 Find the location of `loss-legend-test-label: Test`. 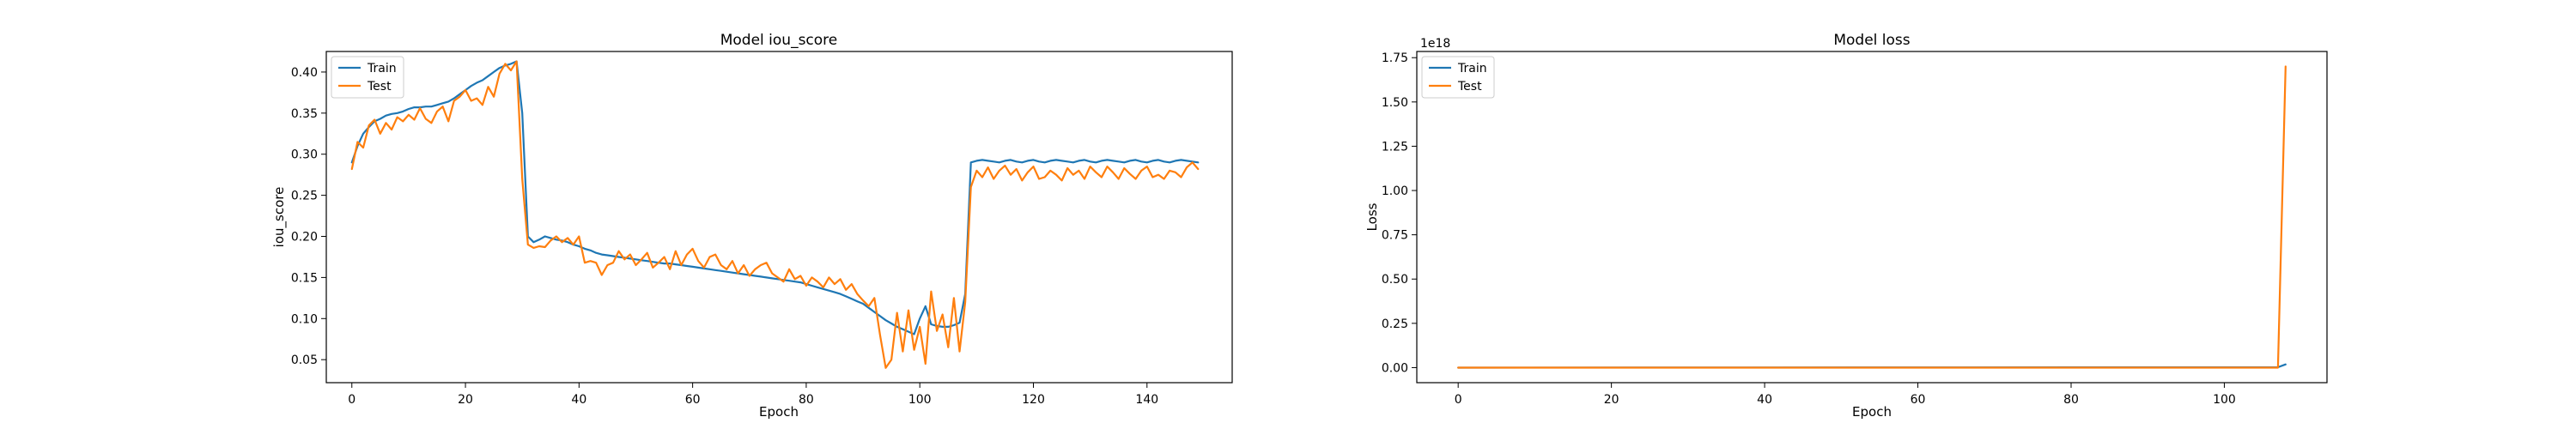

loss-legend-test-label: Test is located at coordinates (1470, 87).